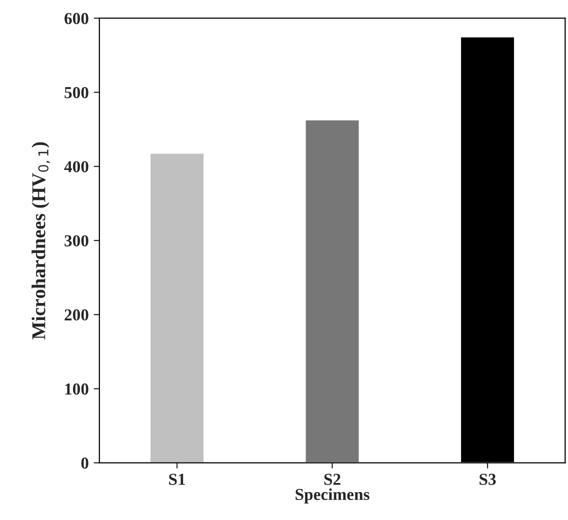 The image size is (568, 520). I want to click on y-tick-label: 200, so click(76, 315).